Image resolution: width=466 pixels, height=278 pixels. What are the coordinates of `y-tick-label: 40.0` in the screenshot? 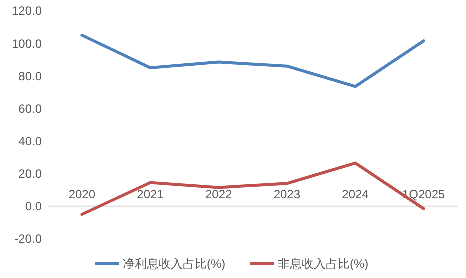 It's located at (30, 141).